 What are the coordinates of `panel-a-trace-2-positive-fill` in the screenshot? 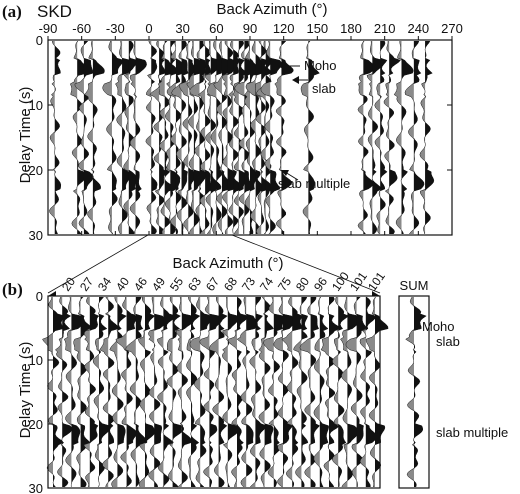 It's located at (88, 137).